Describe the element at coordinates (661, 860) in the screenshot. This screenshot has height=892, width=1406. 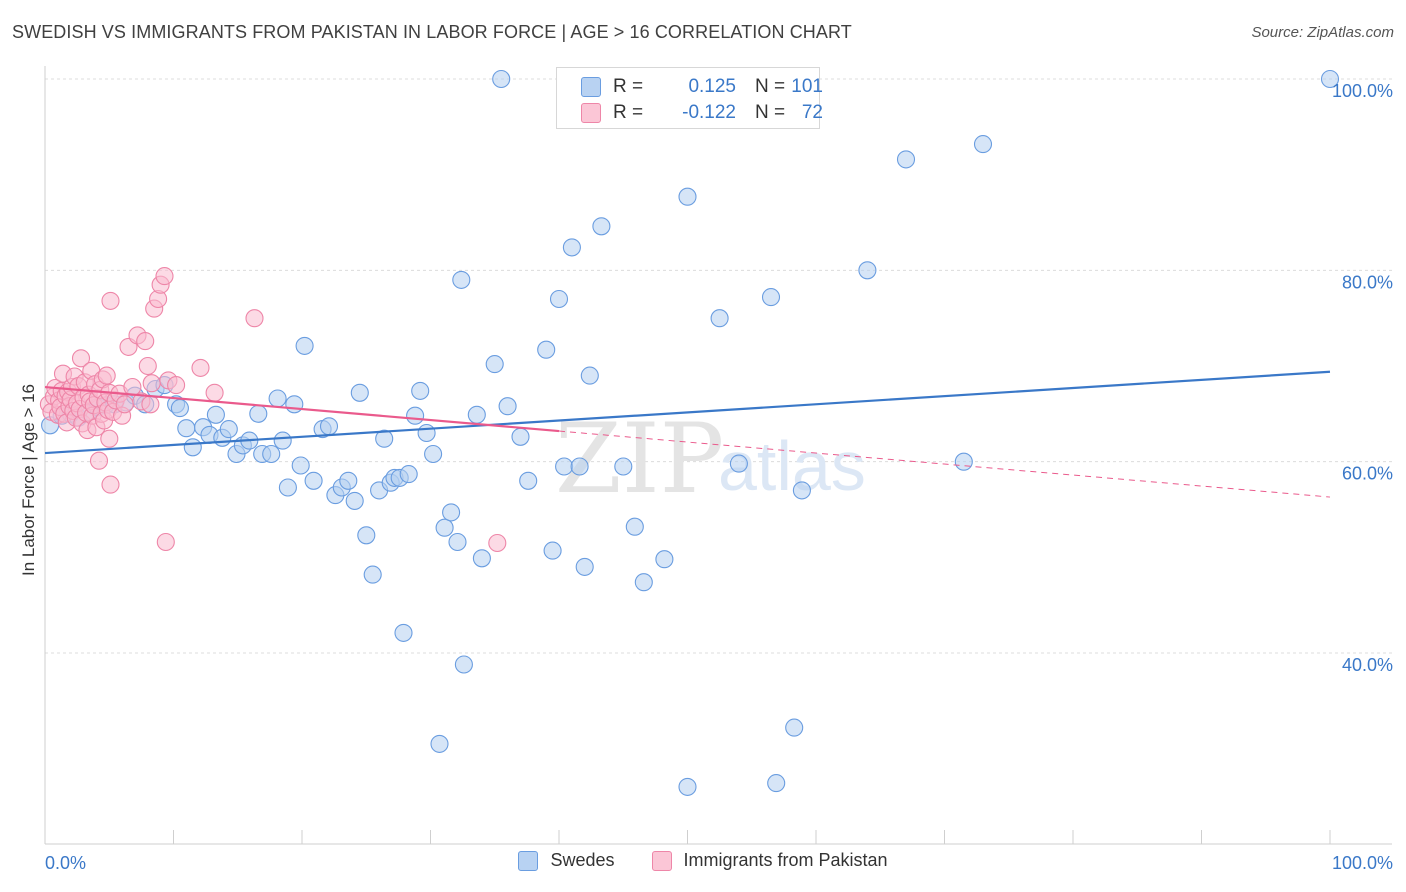
I see `legend-swatch-pakistan` at that location.